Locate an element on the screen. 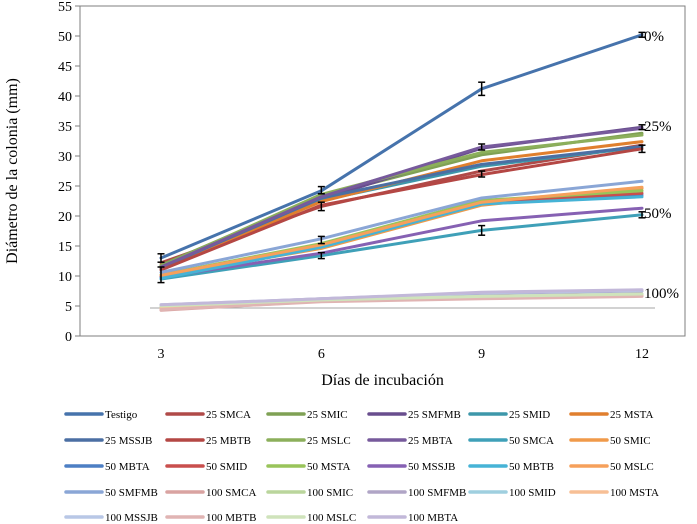  legend-label: 100 MBTA is located at coordinates (433, 518).